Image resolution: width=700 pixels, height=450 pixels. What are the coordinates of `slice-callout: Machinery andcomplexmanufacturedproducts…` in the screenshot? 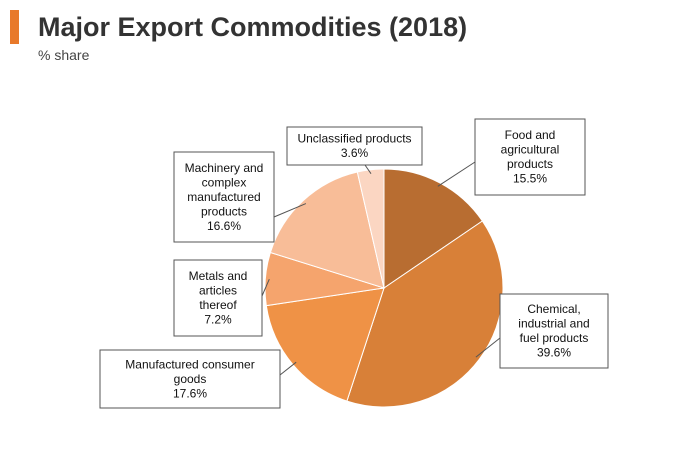 It's located at (224, 197).